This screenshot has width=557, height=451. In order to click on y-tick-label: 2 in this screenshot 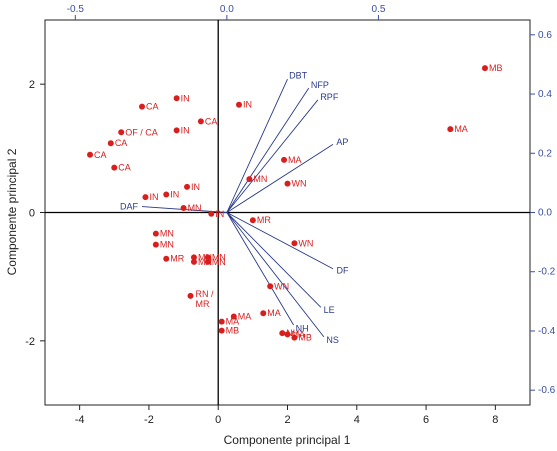, I will do `click(32, 85)`.